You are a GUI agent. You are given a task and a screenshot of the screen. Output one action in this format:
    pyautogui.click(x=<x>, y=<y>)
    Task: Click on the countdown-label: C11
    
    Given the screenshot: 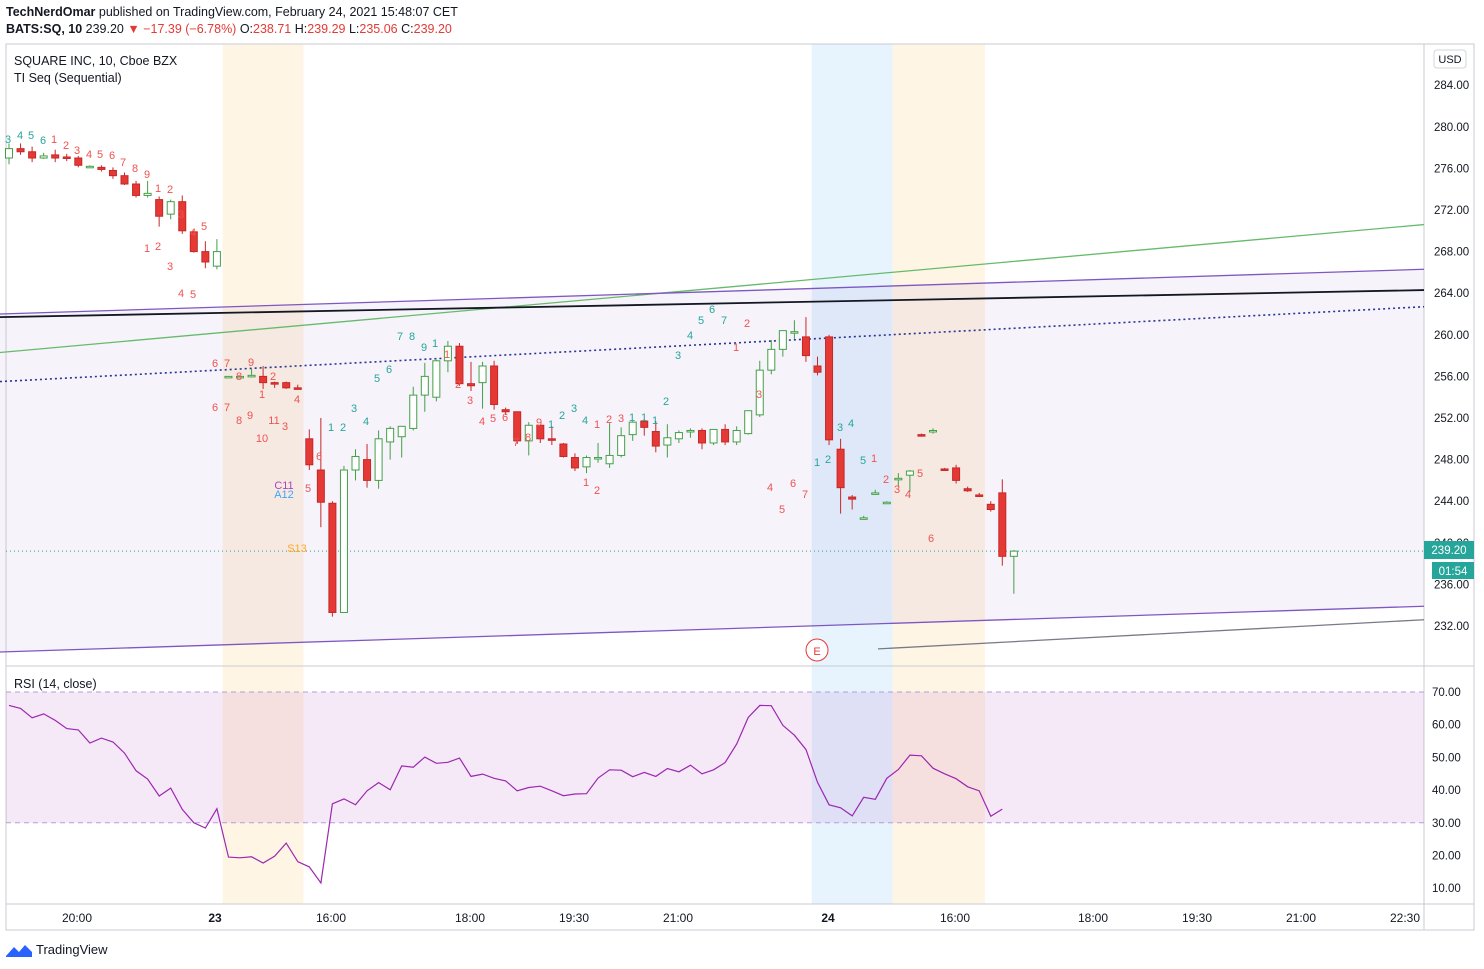 What is the action you would take?
    pyautogui.click(x=283, y=486)
    